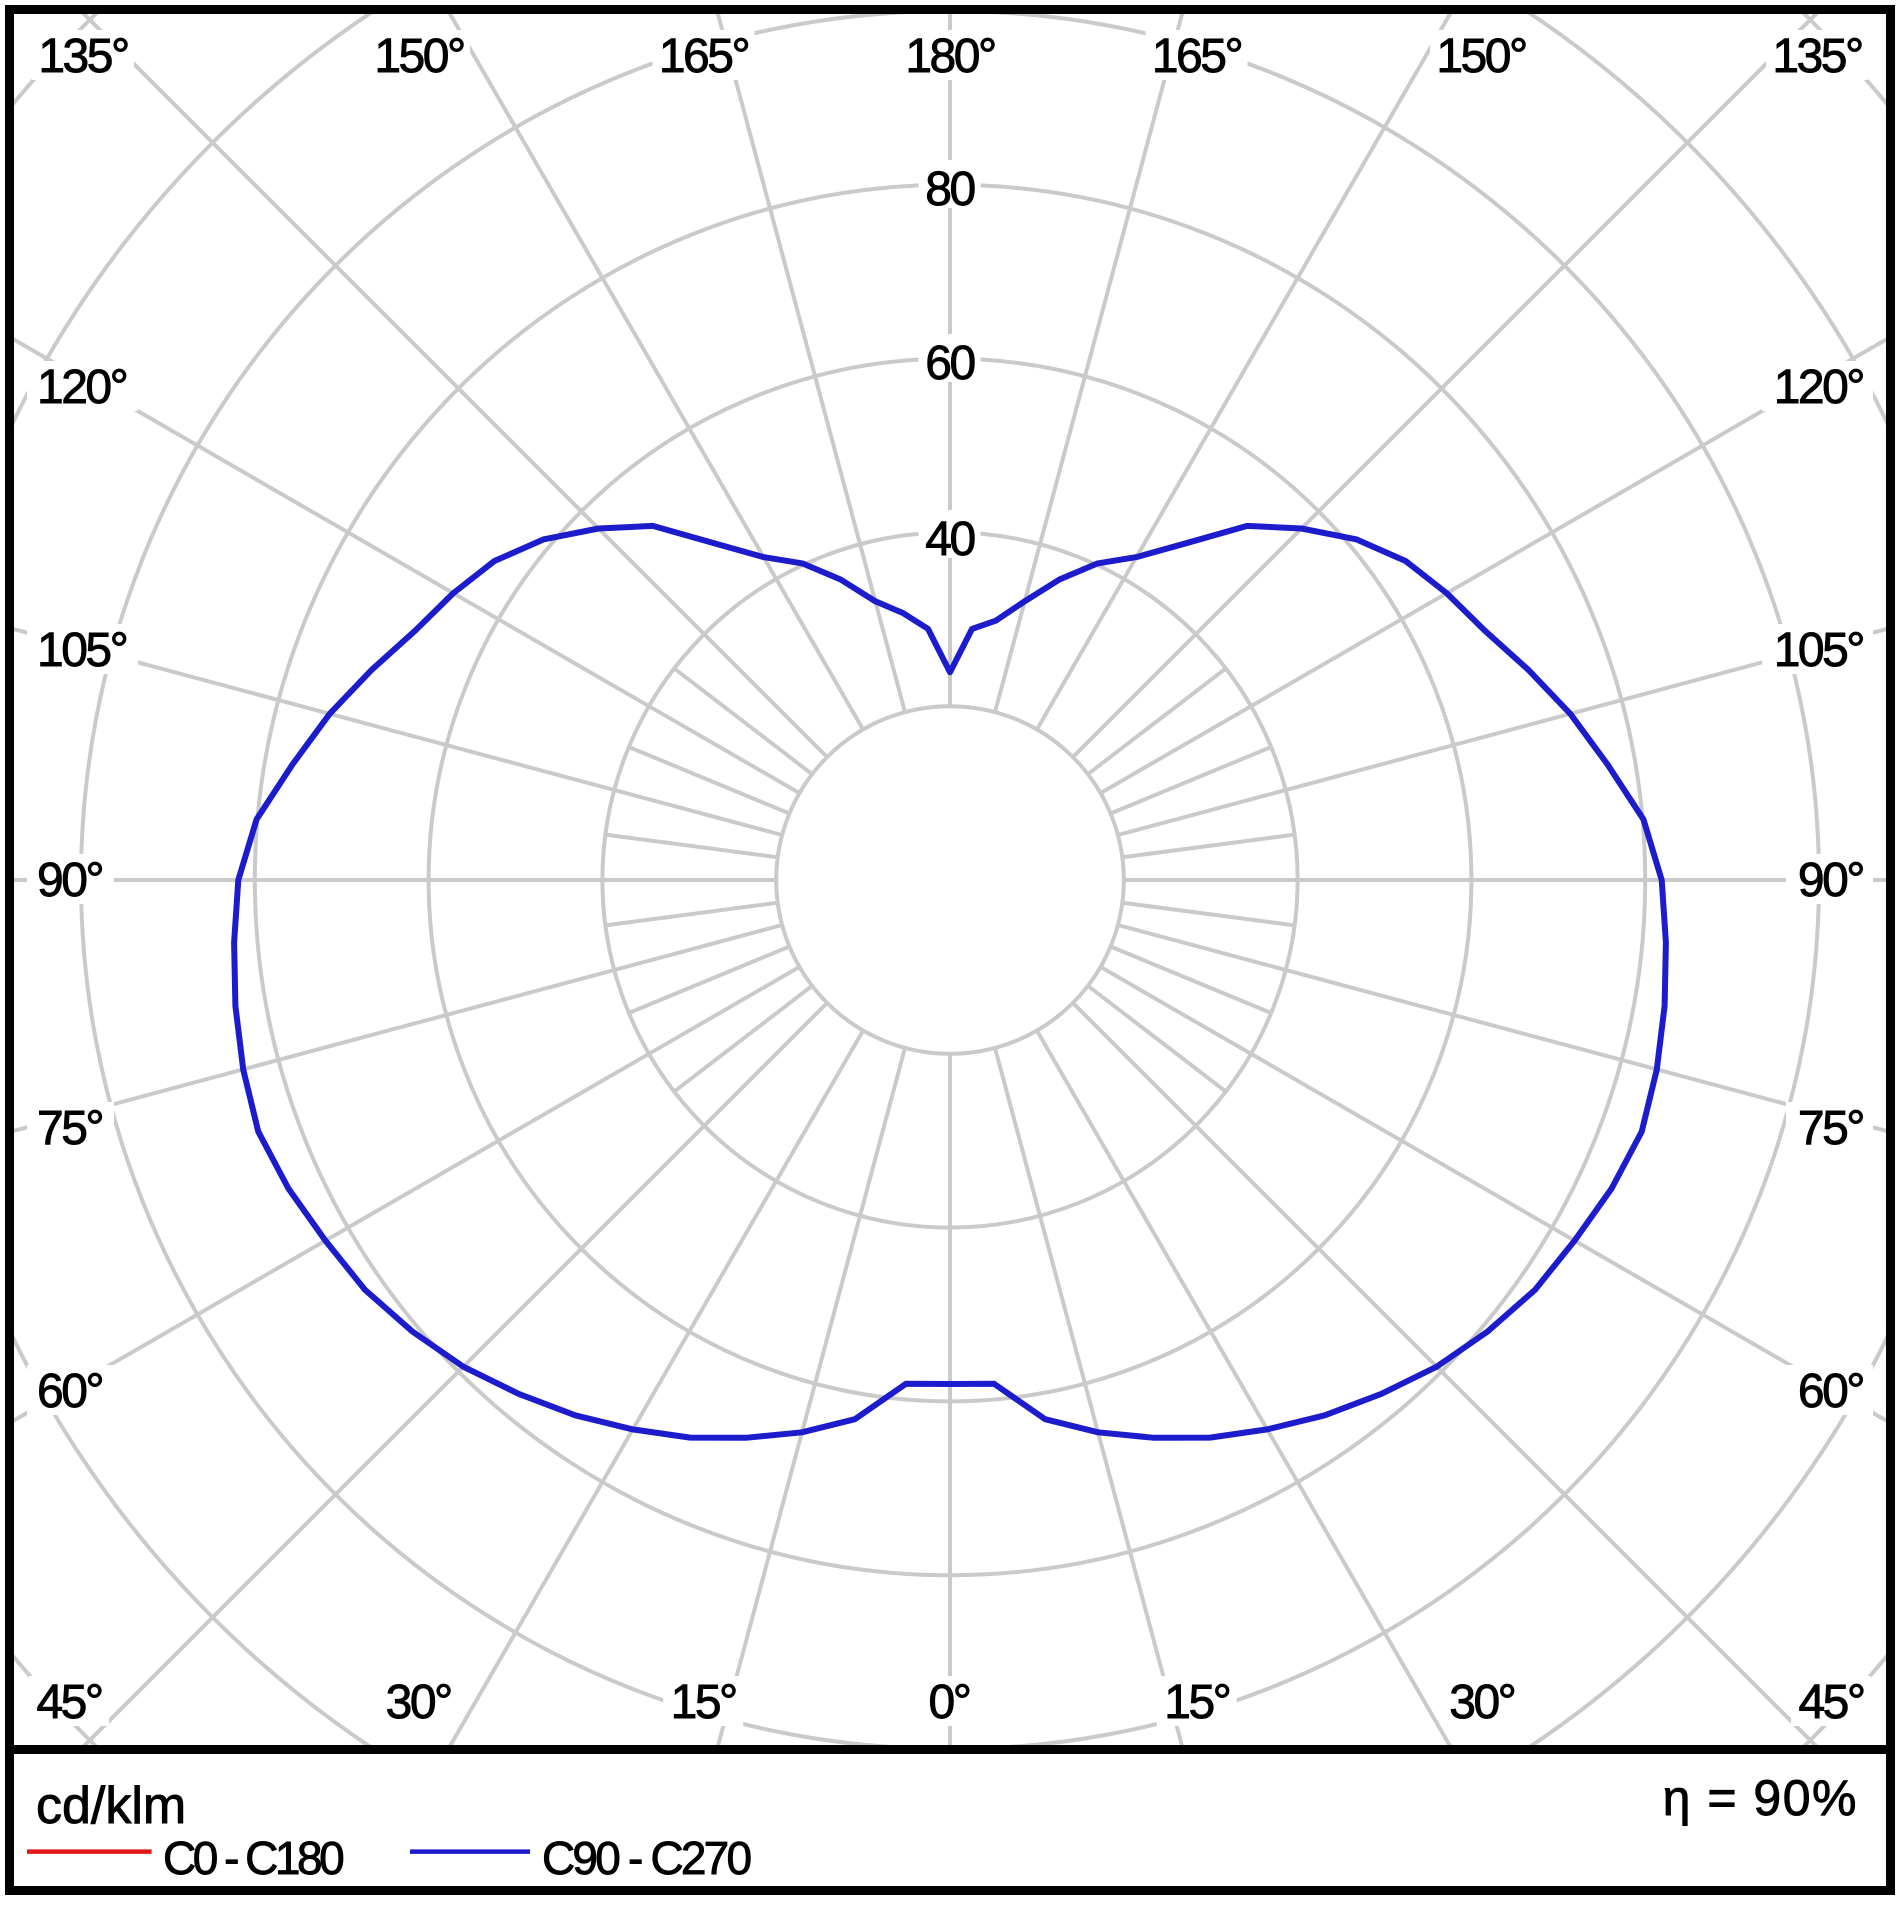  I want to click on svg-text: 40, so click(949, 539).